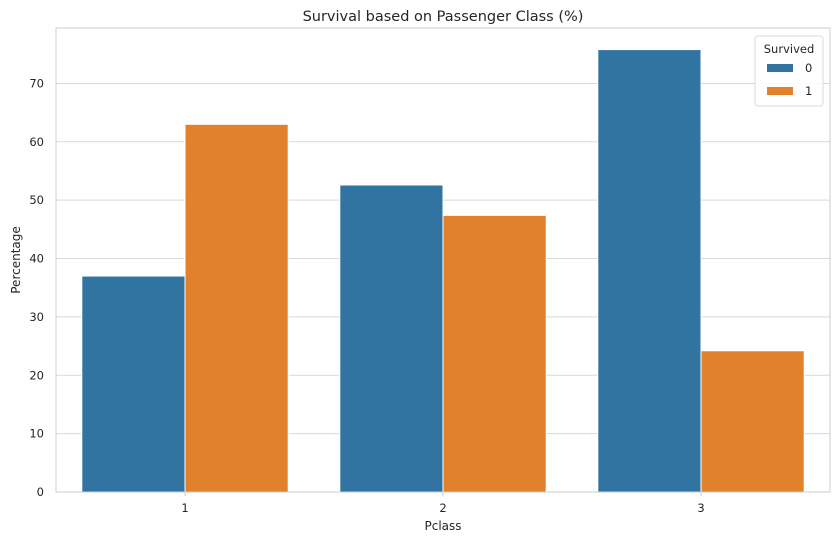 The image size is (839, 545). Describe the element at coordinates (789, 49) in the screenshot. I see `legend-title: Survived` at that location.